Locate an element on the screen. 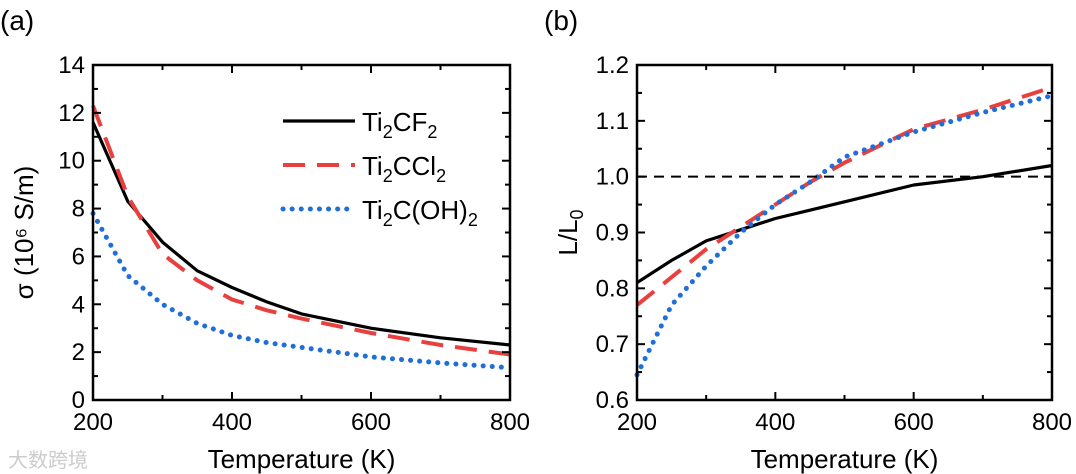 This screenshot has width=1076, height=474. y-axis-label: L/L0 is located at coordinates (570, 232).